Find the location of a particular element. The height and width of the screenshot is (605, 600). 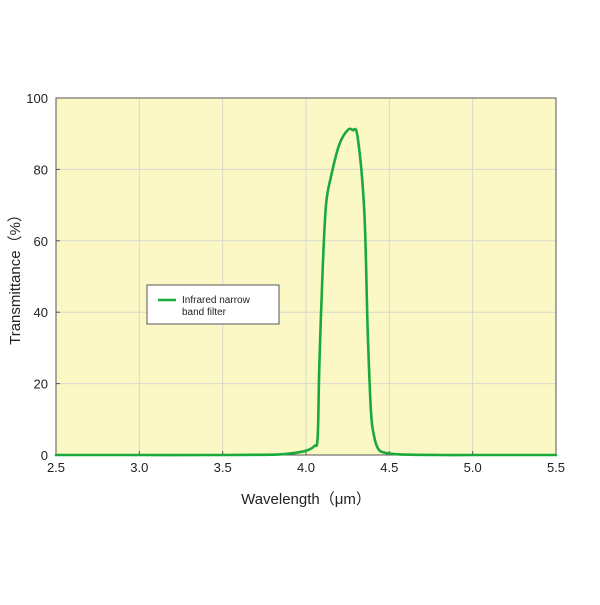

y-tick-label: 60 is located at coordinates (41, 241).